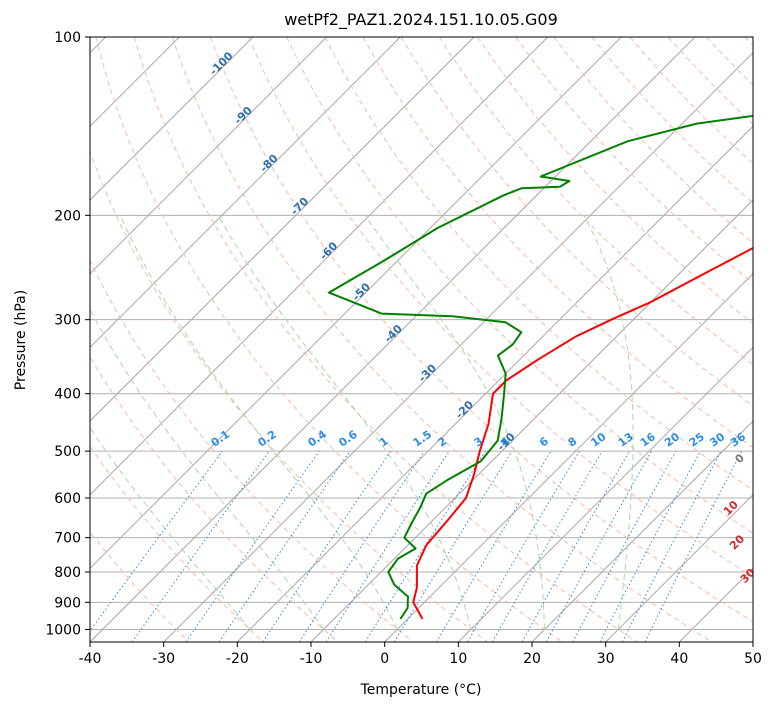  Describe the element at coordinates (90, 659) in the screenshot. I see `x-tick-label: -40` at that location.